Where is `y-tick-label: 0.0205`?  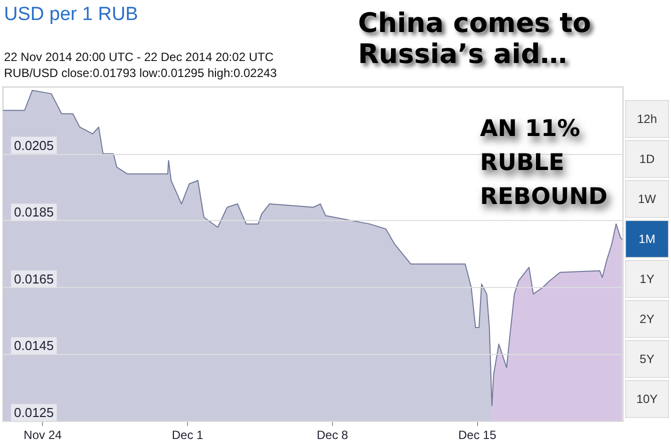 y-tick-label: 0.0205 is located at coordinates (34, 145).